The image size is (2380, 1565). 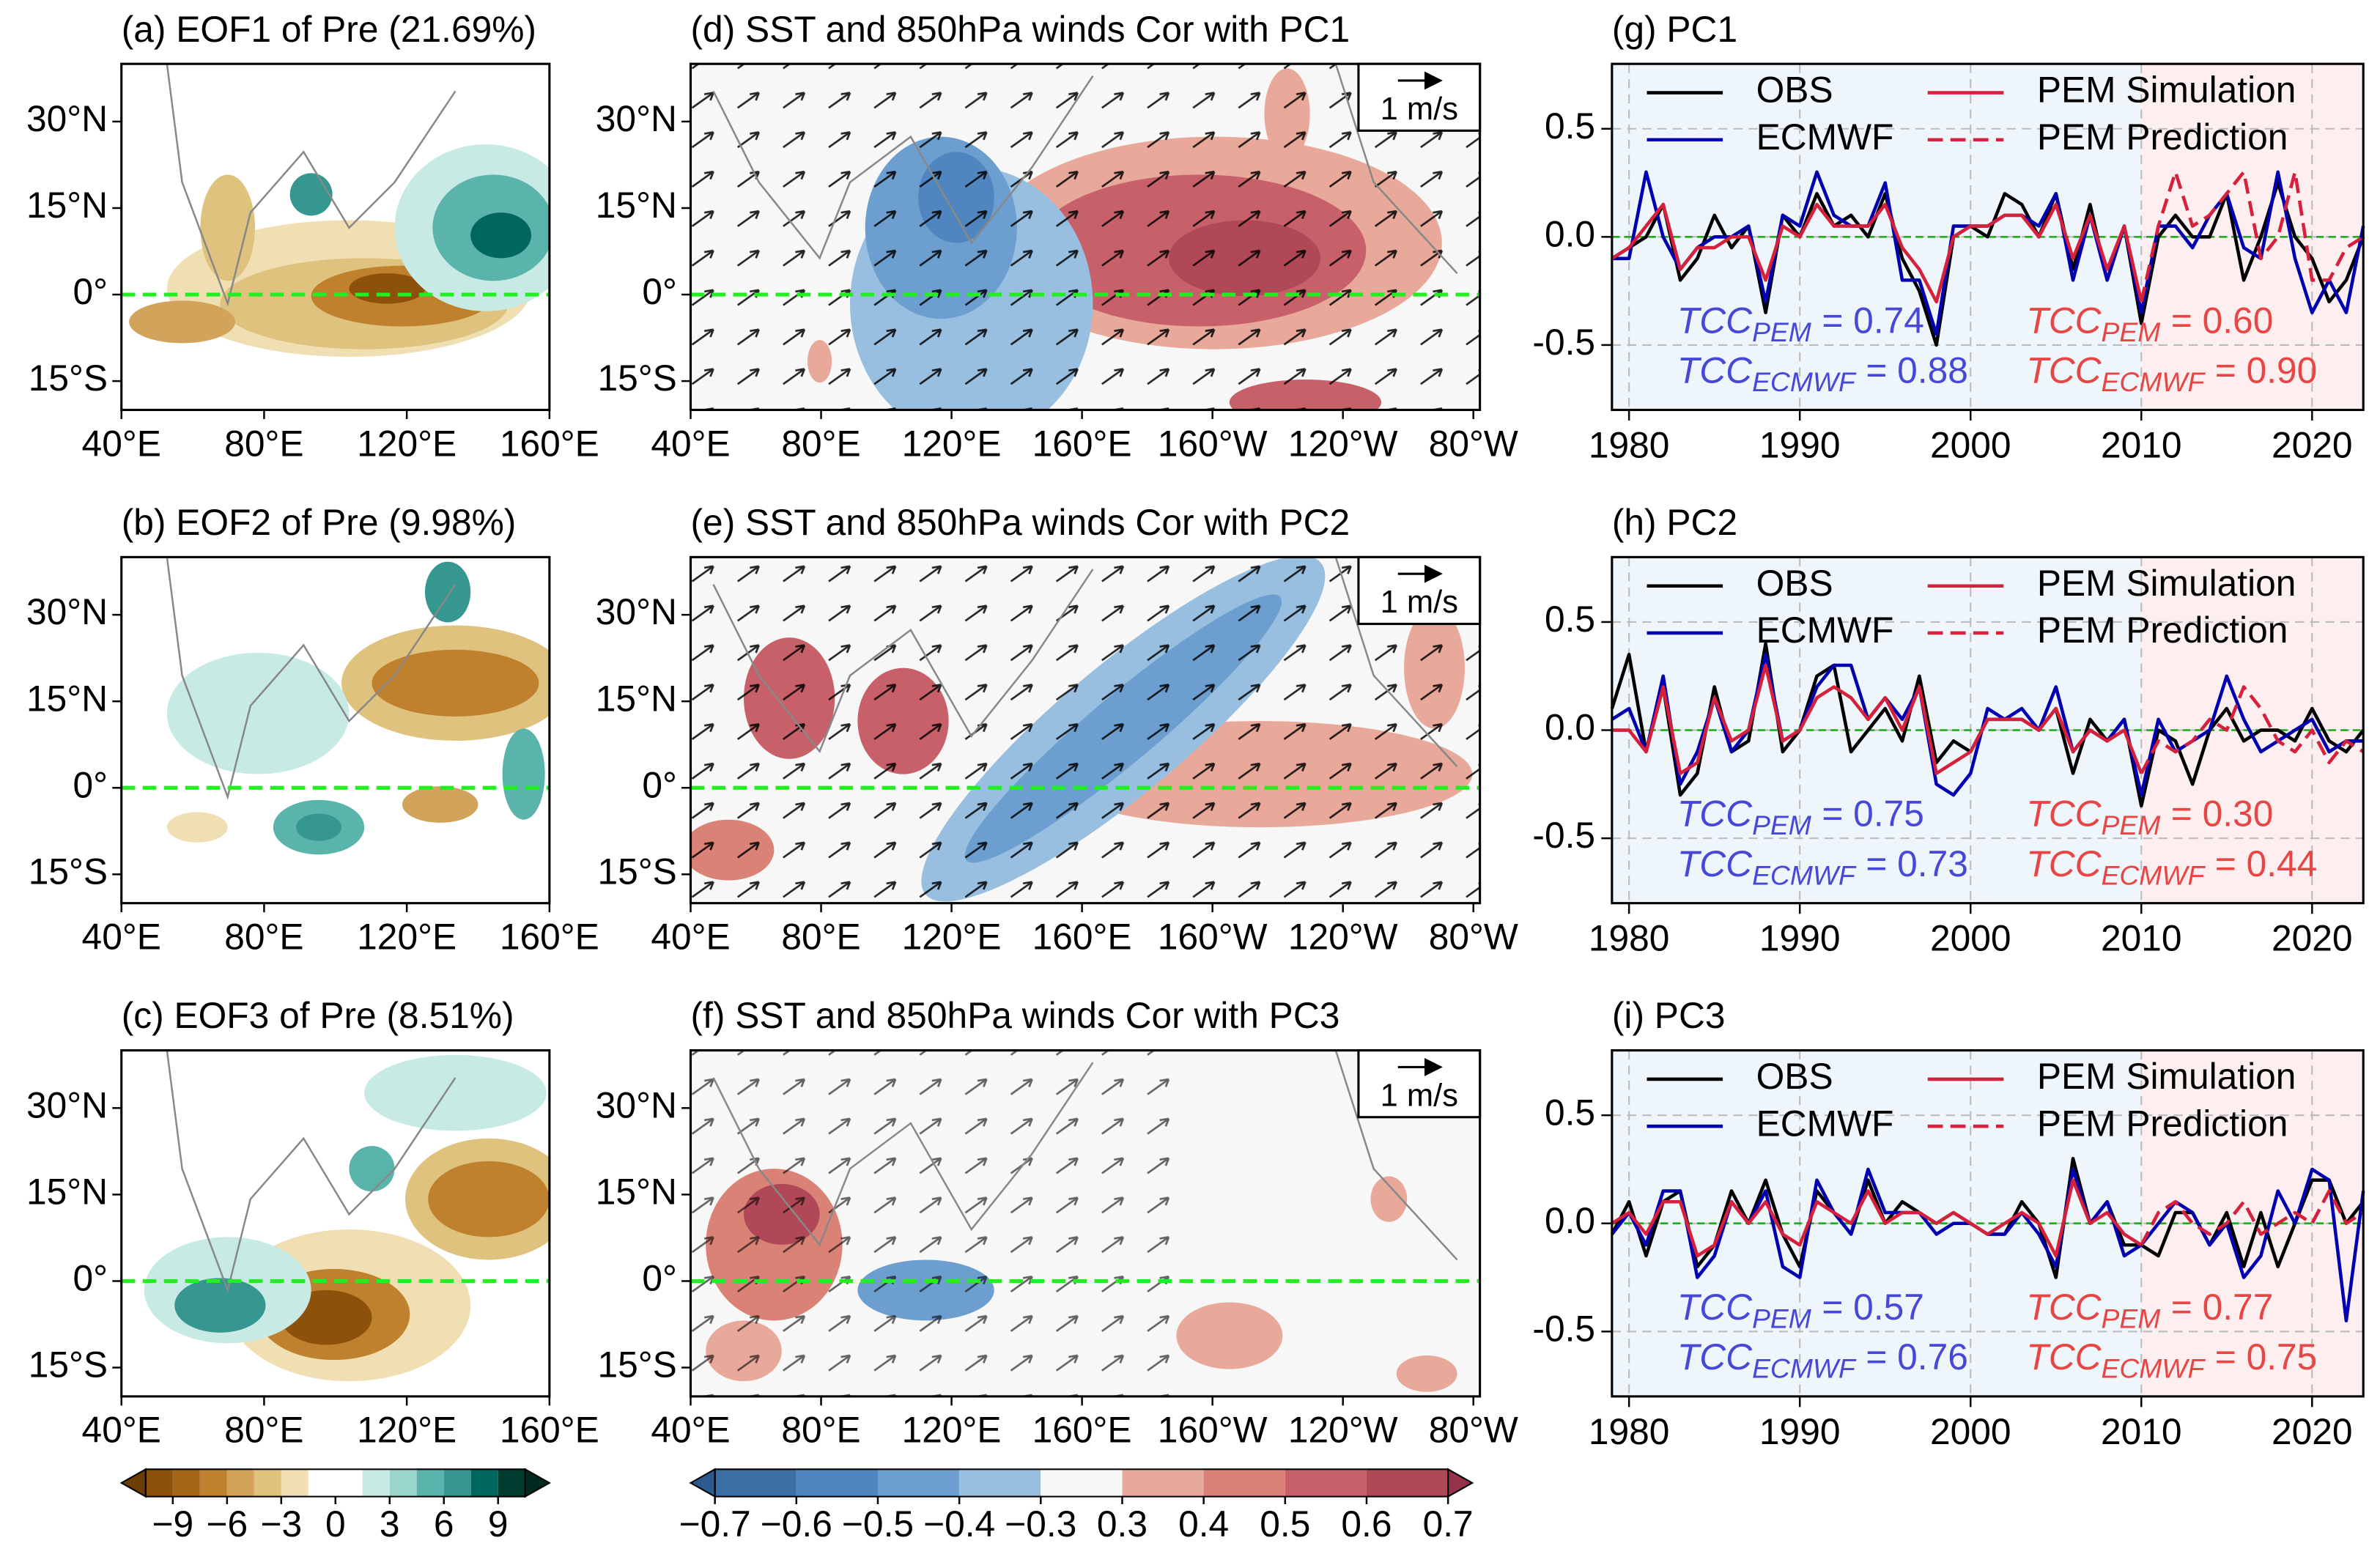 I want to click on x-tick-label: 120°W, so click(x=1343, y=1430).